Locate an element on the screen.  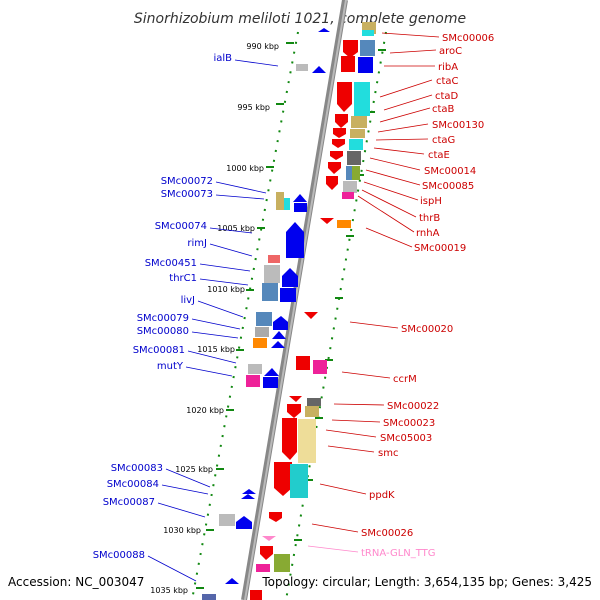
gene-label: SMc00084 is located at coordinates (133, 484).